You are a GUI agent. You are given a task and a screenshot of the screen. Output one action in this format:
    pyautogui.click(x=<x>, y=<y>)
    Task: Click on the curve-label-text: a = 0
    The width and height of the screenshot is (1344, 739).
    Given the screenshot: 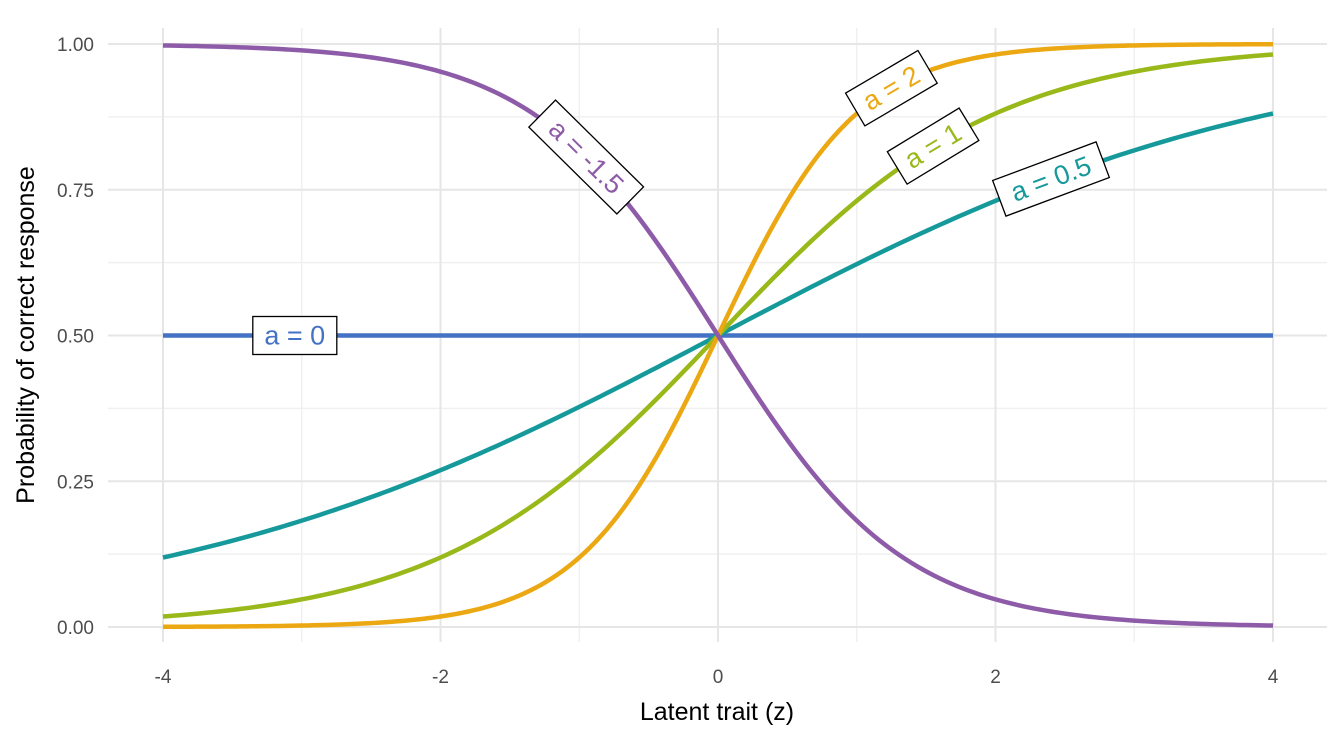 What is the action you would take?
    pyautogui.click(x=294, y=336)
    